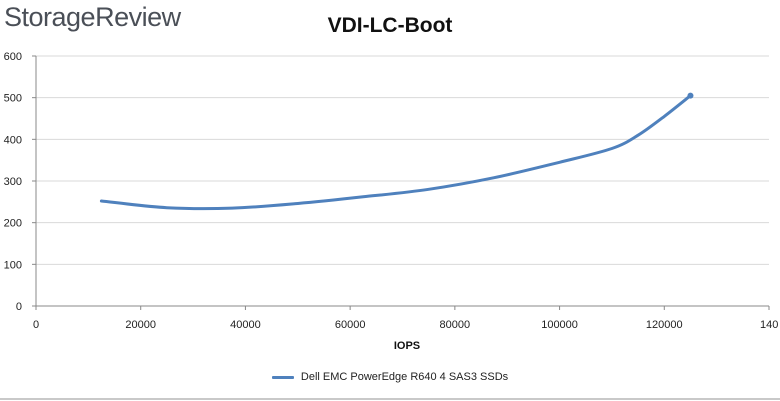 The width and height of the screenshot is (780, 401). I want to click on y-tick-label: 400, so click(13, 140).